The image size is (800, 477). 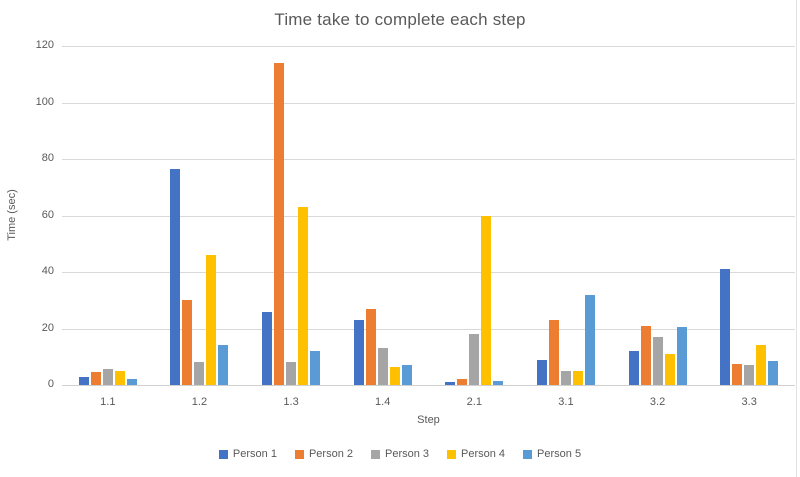 I want to click on bar-person-2-step-3.2, so click(x=645, y=355).